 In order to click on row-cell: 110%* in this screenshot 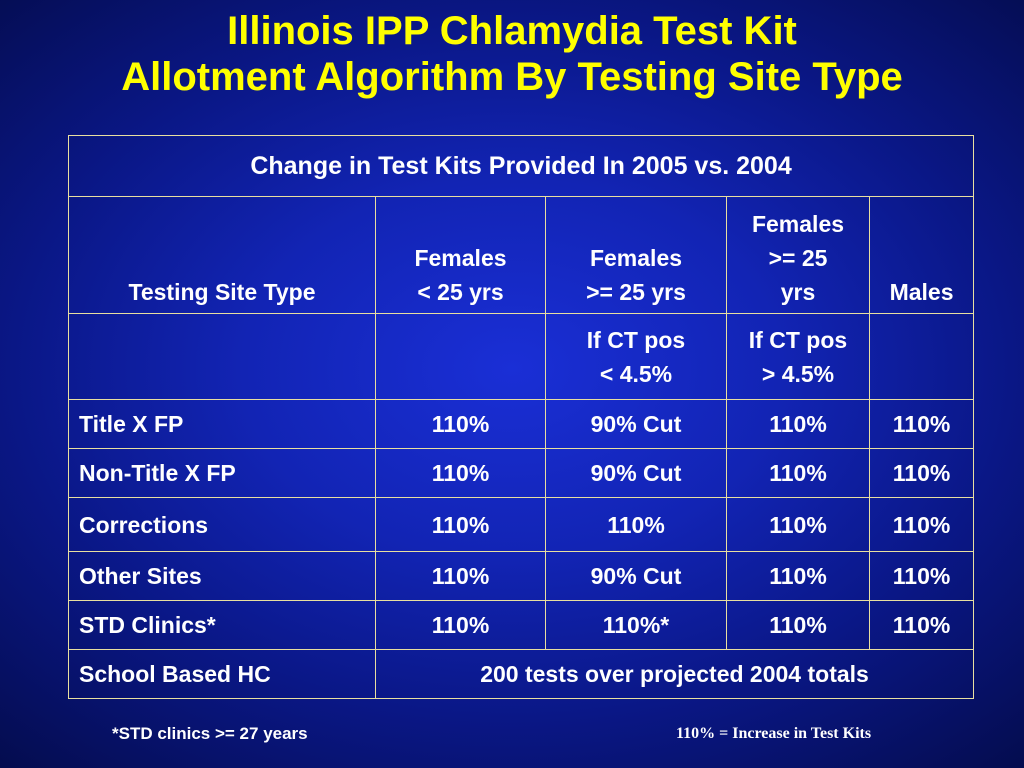, I will do `click(636, 625)`.